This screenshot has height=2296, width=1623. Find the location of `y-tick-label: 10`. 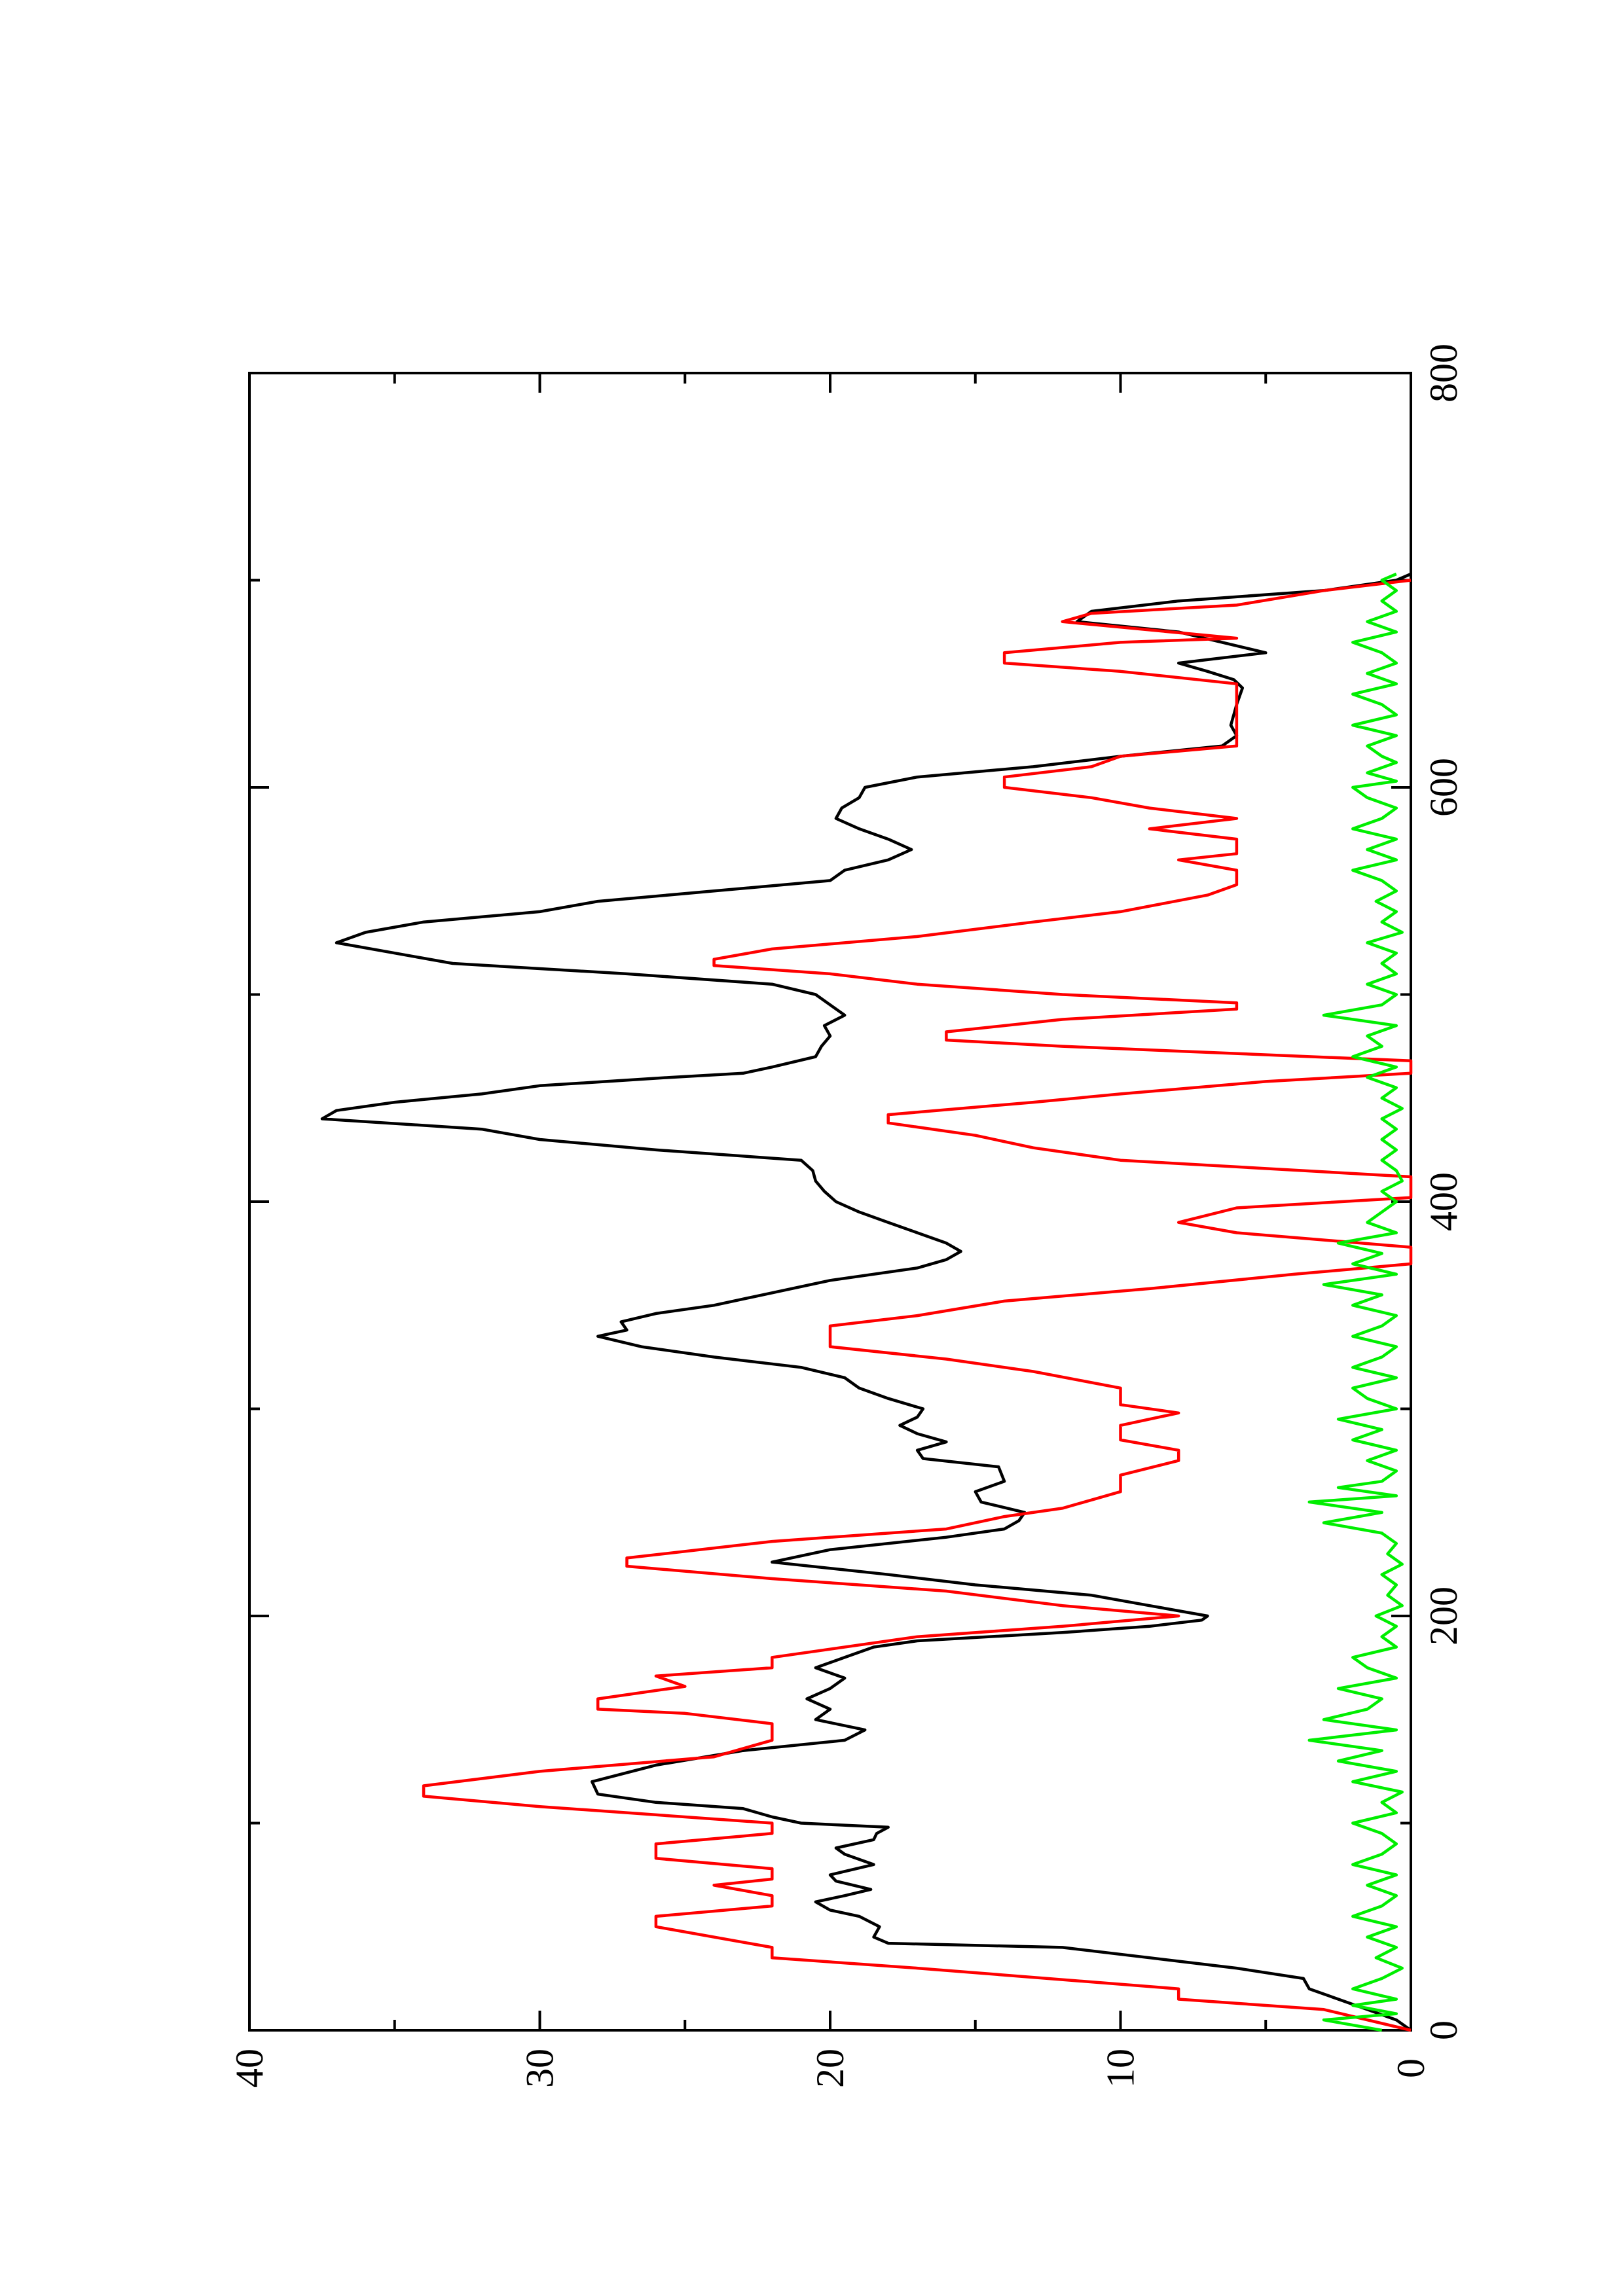

y-tick-label: 10 is located at coordinates (1120, 2068).